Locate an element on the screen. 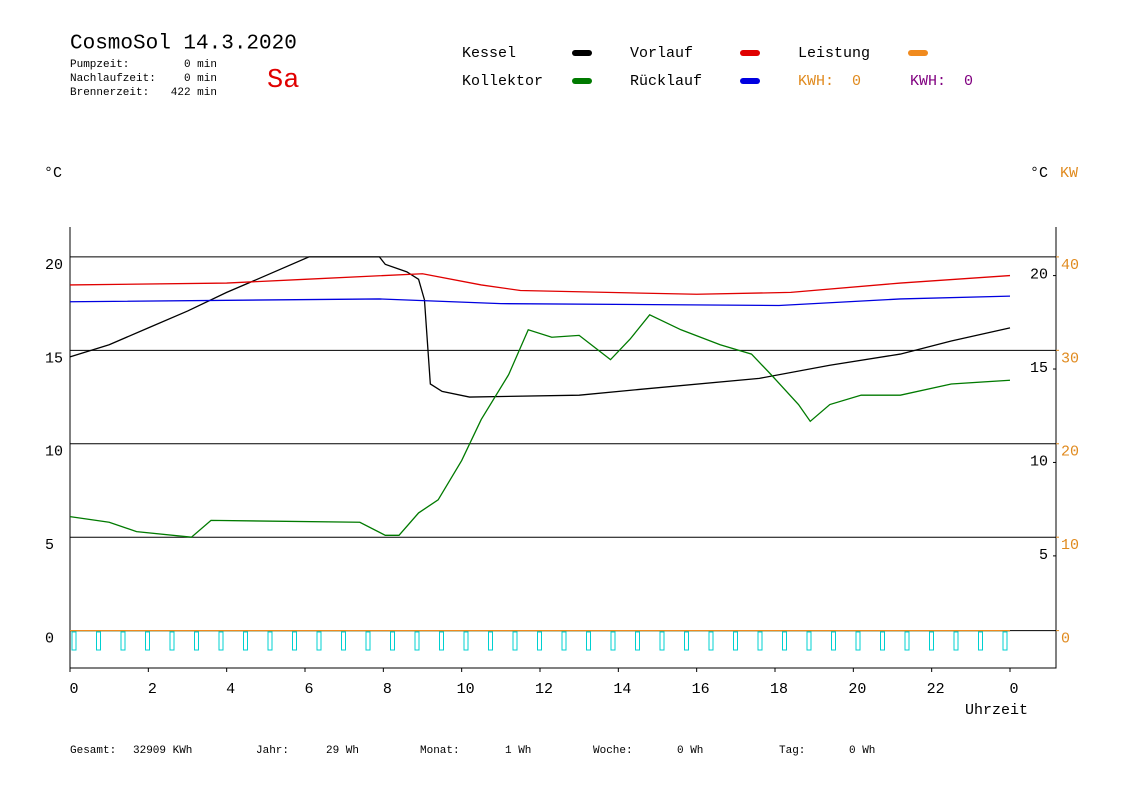 Image resolution: width=1148 pixels, height=812 pixels. y-tick-label: 20 is located at coordinates (54, 265).